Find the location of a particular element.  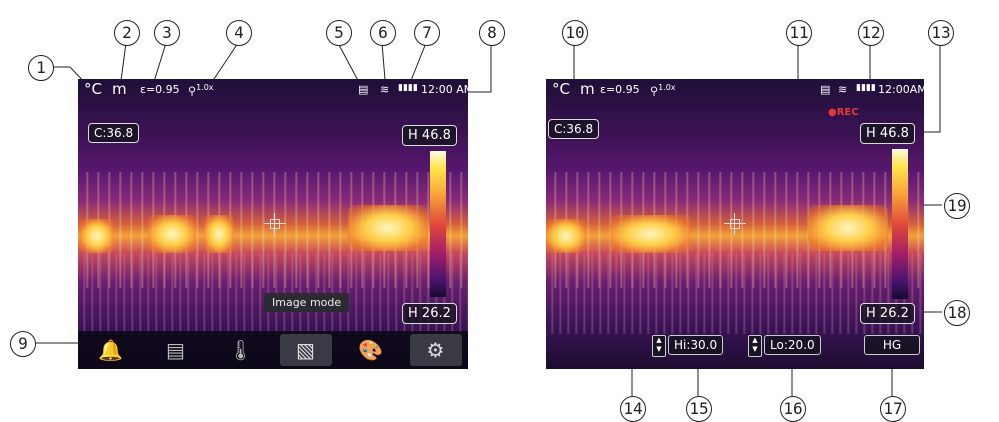

image-mode-button: ▧ is located at coordinates (305, 350).